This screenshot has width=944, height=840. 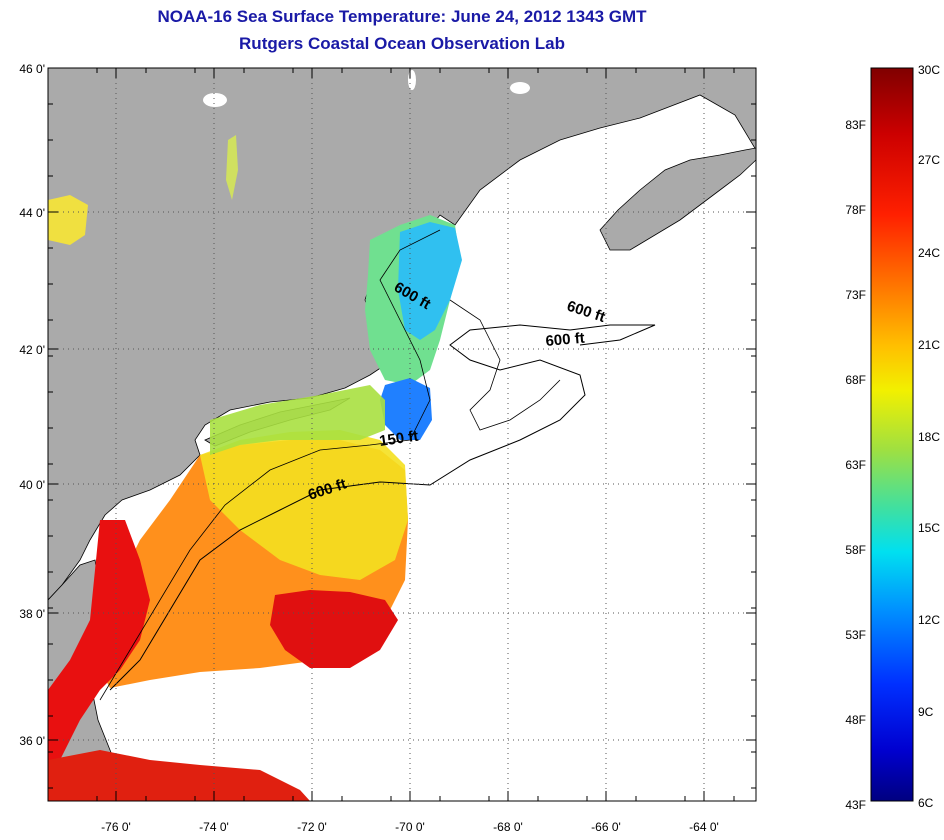 I want to click on land-nova-scotia, so click(x=677, y=199).